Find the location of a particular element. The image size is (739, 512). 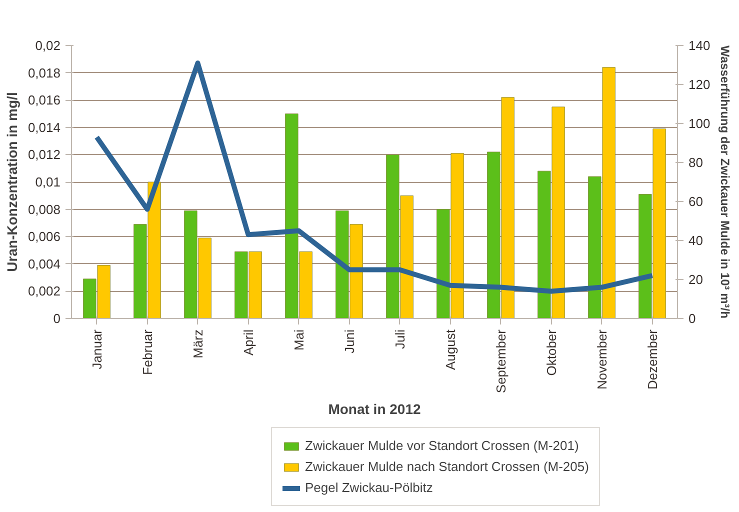

legend-label: Zwickauer Mulde nach Standort Crossen (M-205) is located at coordinates (447, 466).